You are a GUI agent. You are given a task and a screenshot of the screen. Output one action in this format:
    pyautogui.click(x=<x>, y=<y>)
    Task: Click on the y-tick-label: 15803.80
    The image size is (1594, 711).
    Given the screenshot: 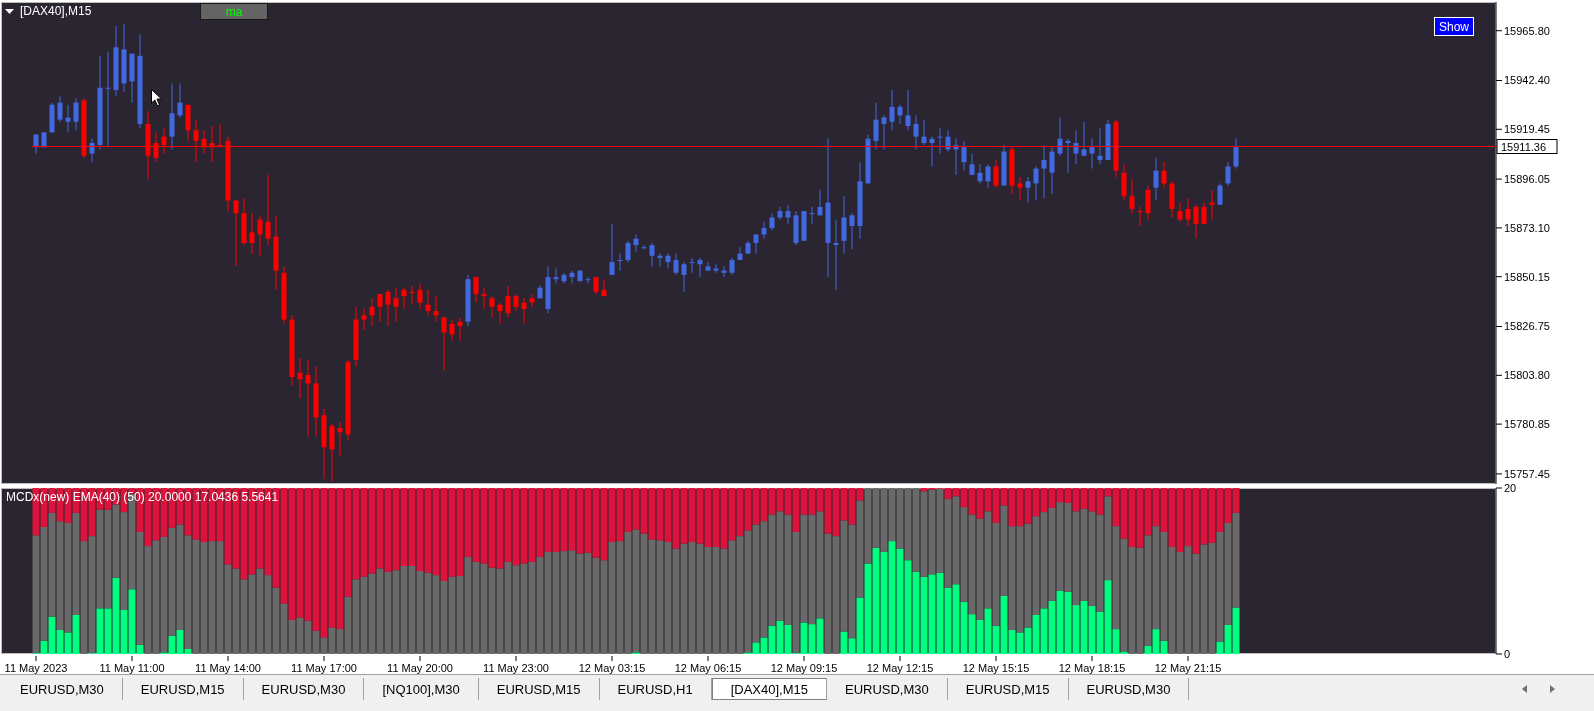 What is the action you would take?
    pyautogui.click(x=1527, y=375)
    